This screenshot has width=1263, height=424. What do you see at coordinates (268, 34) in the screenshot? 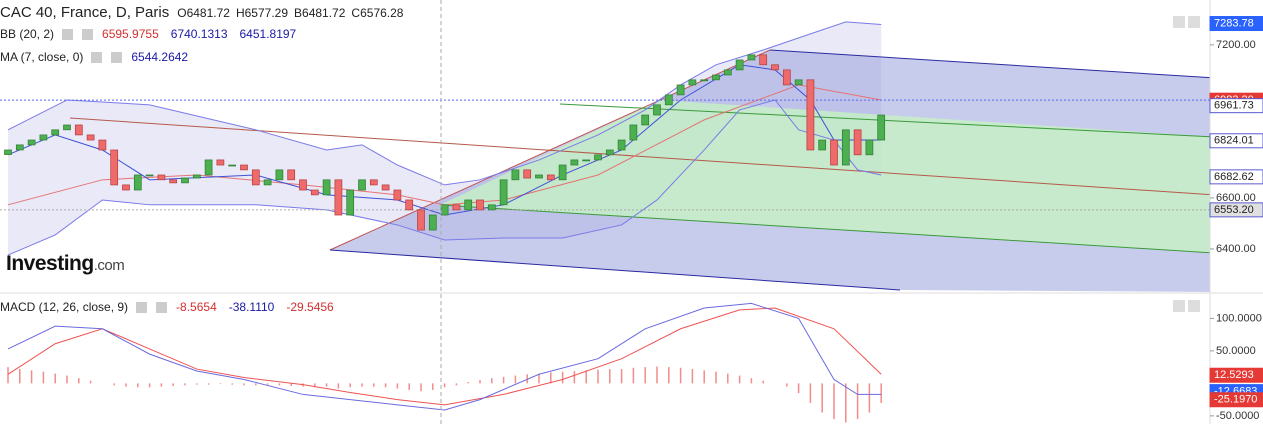
I see `indicator-value: 6451.8197` at bounding box center [268, 34].